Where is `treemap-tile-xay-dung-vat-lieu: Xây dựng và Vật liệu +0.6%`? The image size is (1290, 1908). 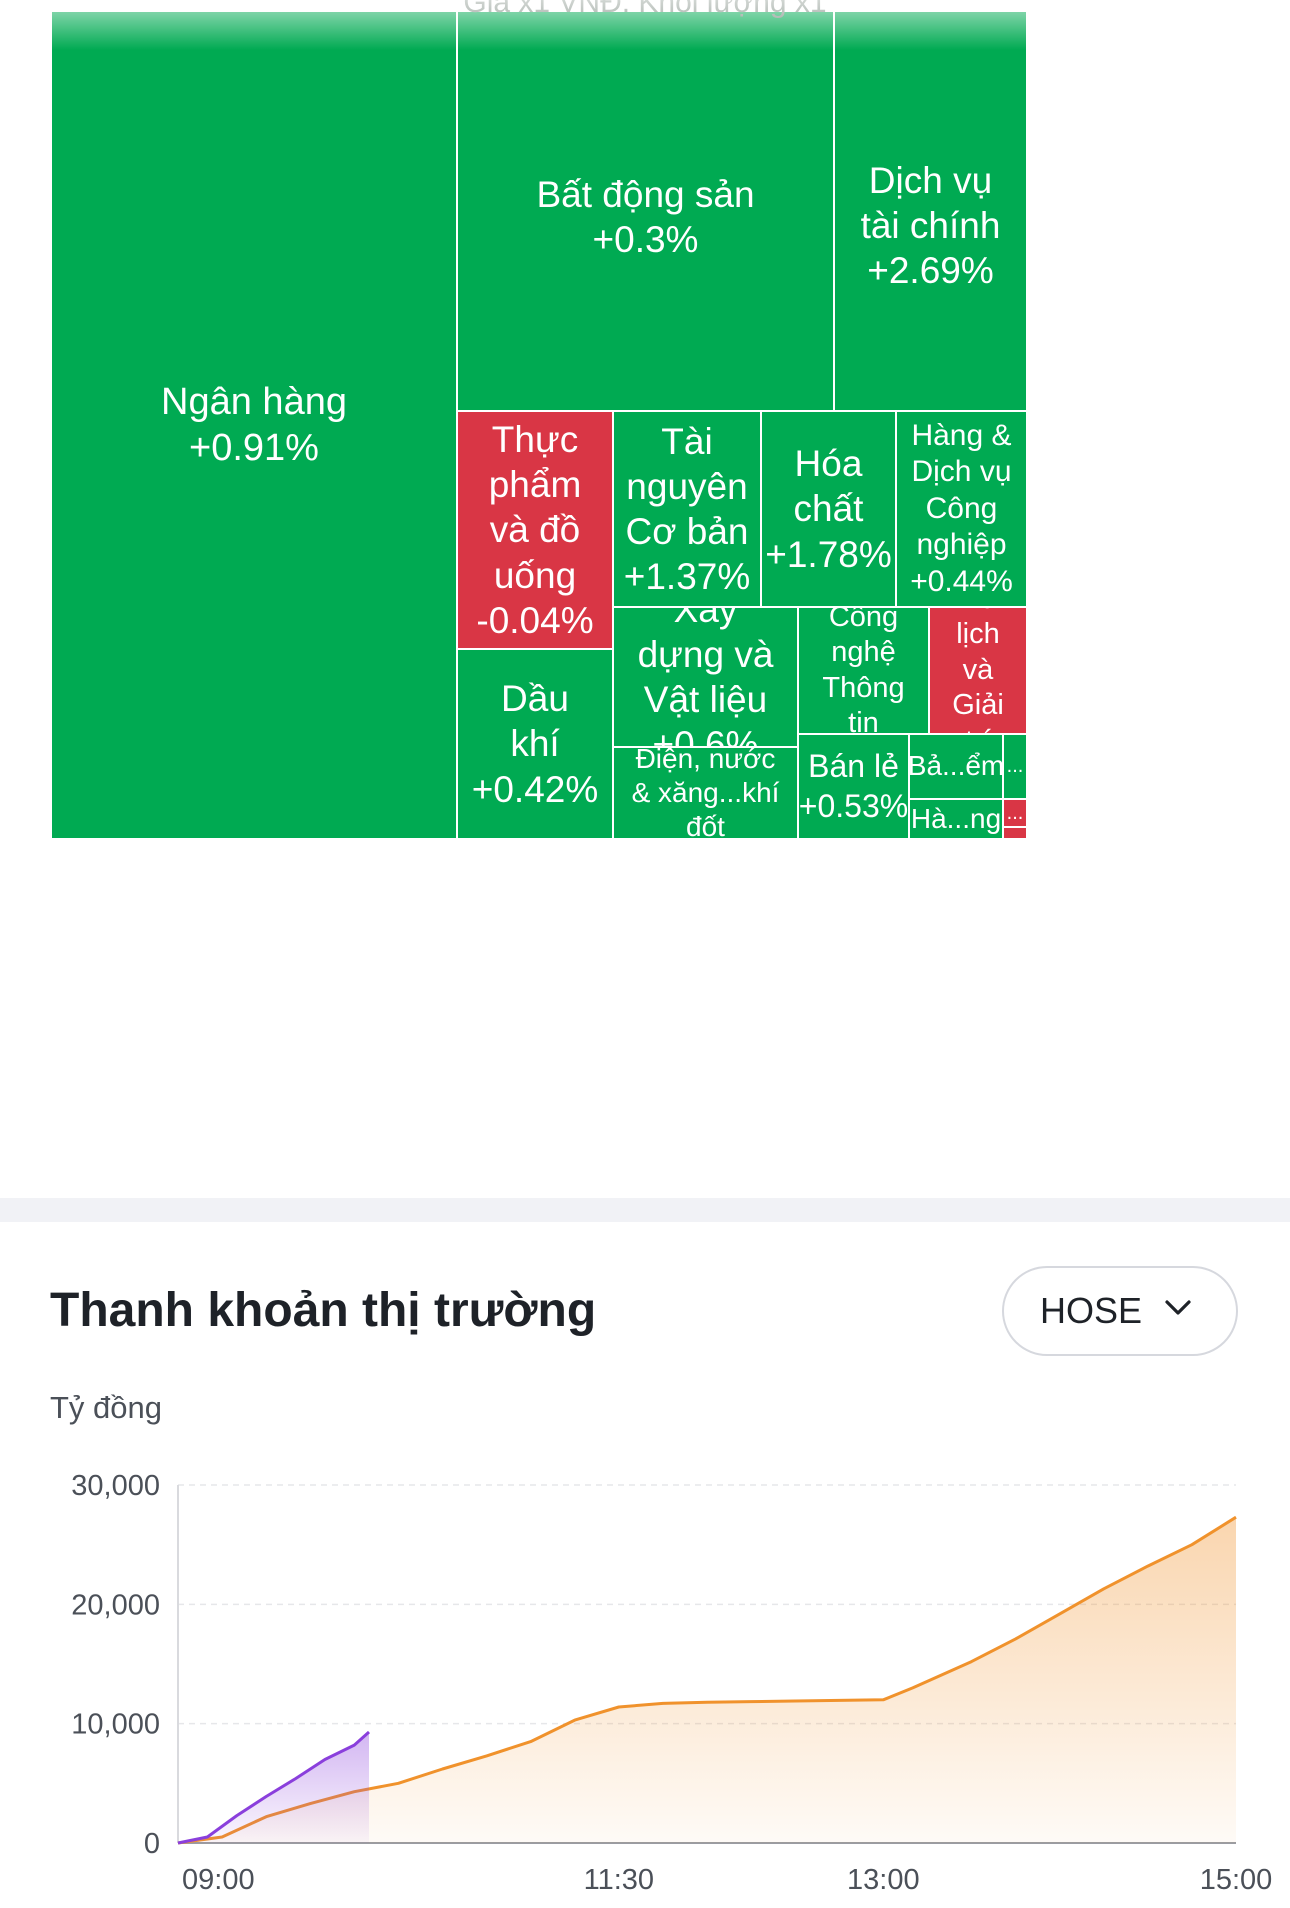
treemap-tile-xay-dung-vat-lieu: Xây dựng và Vật liệu +0.6% is located at coordinates (705, 677).